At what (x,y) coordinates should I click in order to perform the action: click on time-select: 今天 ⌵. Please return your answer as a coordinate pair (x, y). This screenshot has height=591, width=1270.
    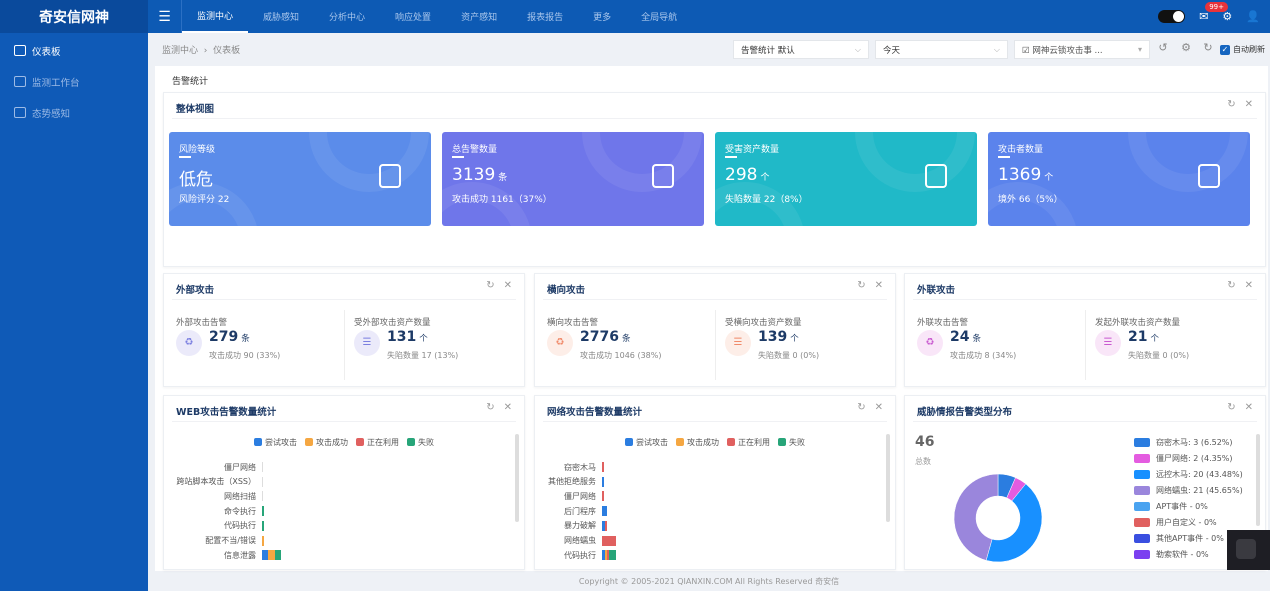
    Looking at the image, I should click on (941, 49).